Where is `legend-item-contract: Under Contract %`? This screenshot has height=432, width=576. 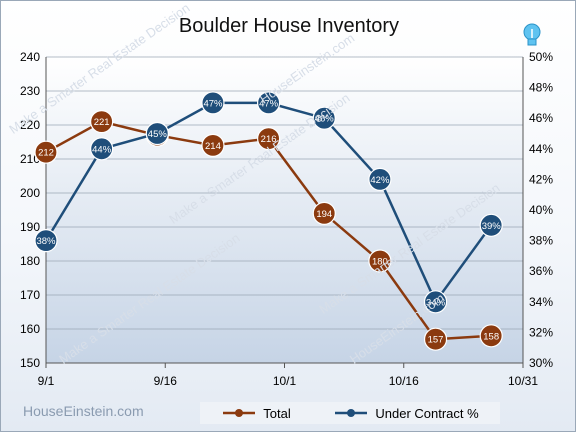
legend-item-contract: Under Contract % is located at coordinates (406, 413).